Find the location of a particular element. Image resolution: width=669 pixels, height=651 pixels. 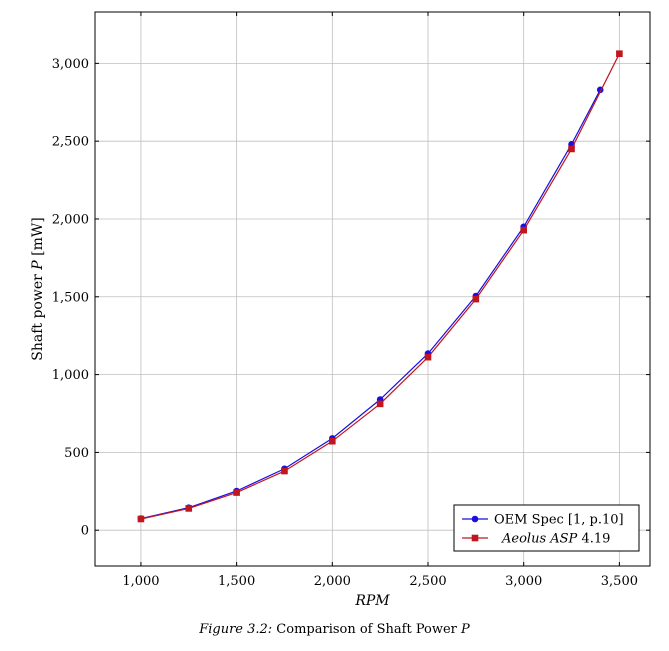

x-tick-label: 3,500 is located at coordinates (619, 581).